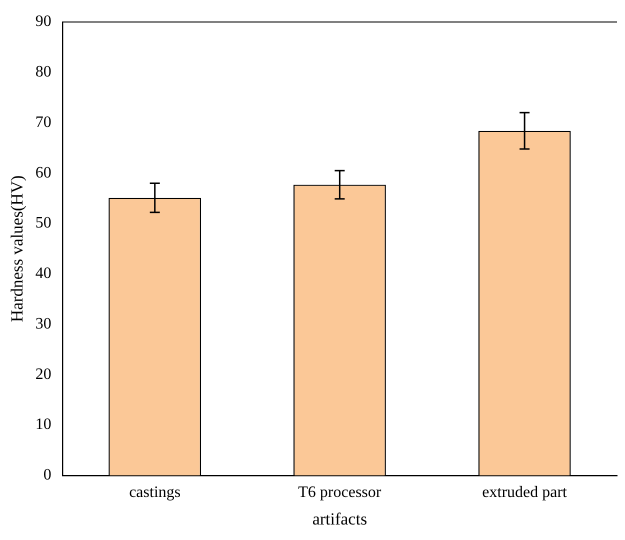  What do you see at coordinates (340, 493) in the screenshot?
I see `x-tick-label: T6 processor` at bounding box center [340, 493].